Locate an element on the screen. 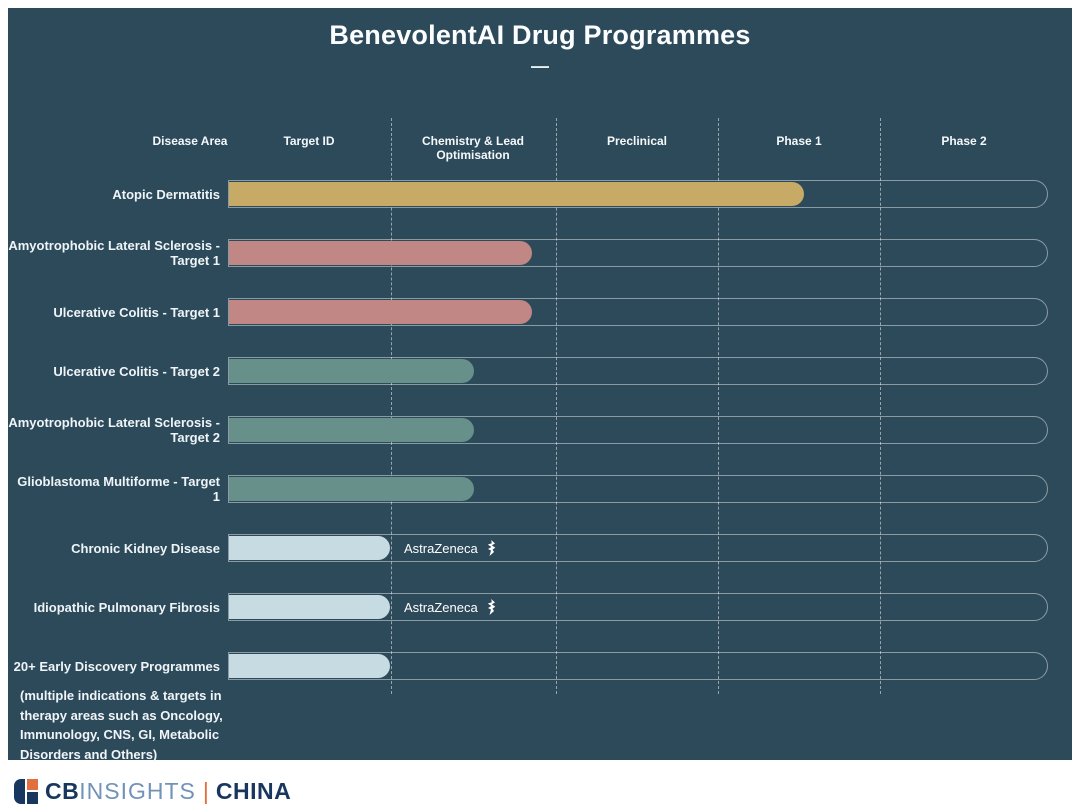 Image resolution: width=1080 pixels, height=811 pixels. row-label: Idiopathic Pulmonary Fibrosis is located at coordinates (126, 607).